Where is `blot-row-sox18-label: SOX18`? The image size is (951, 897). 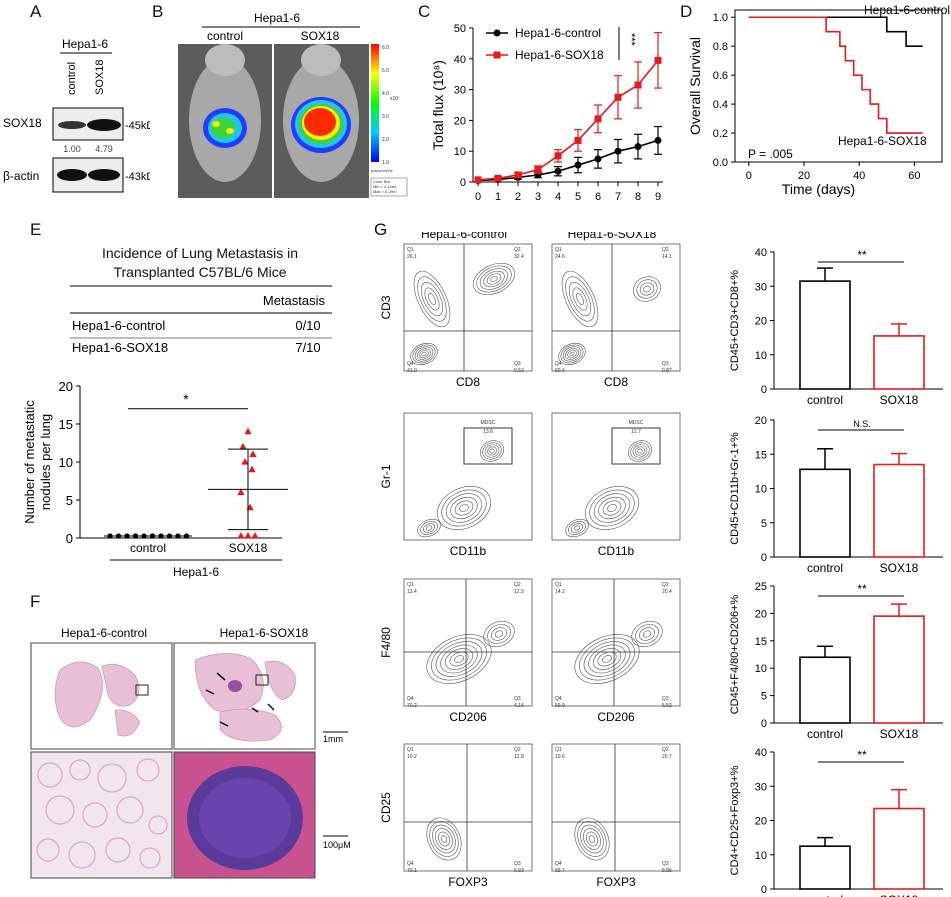 blot-row-sox18-label: SOX18 is located at coordinates (22, 123).